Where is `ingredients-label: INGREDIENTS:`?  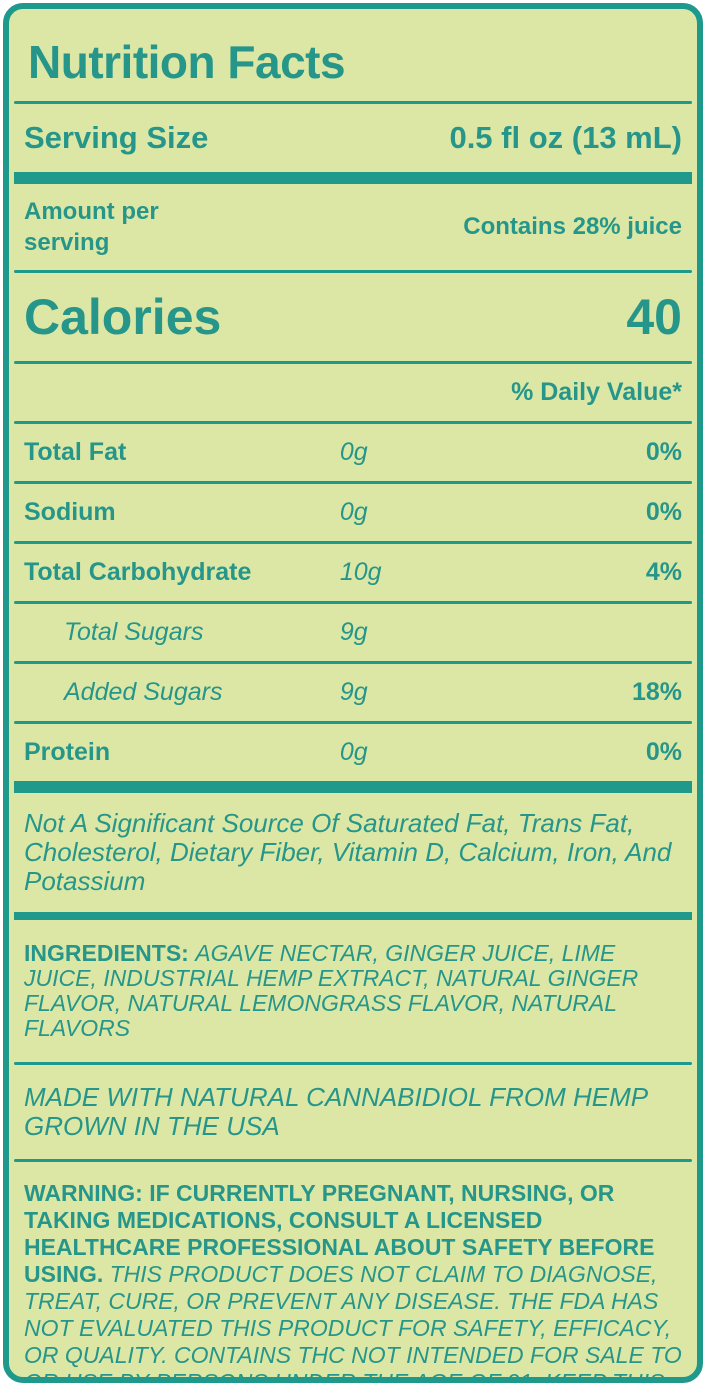
ingredients-label: INGREDIENTS: is located at coordinates (110, 953).